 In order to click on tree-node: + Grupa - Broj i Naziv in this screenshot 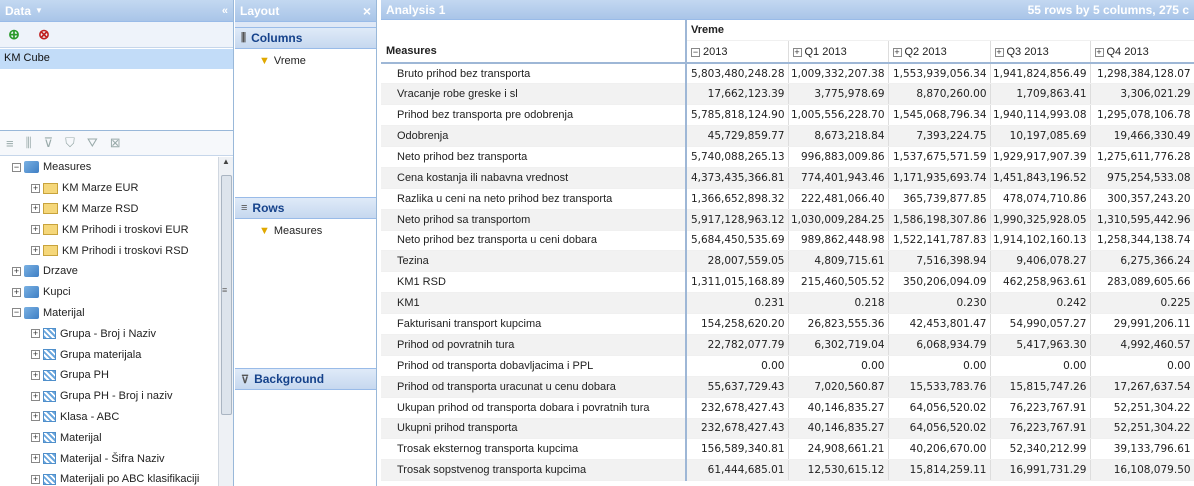, I will do `click(109, 333)`.